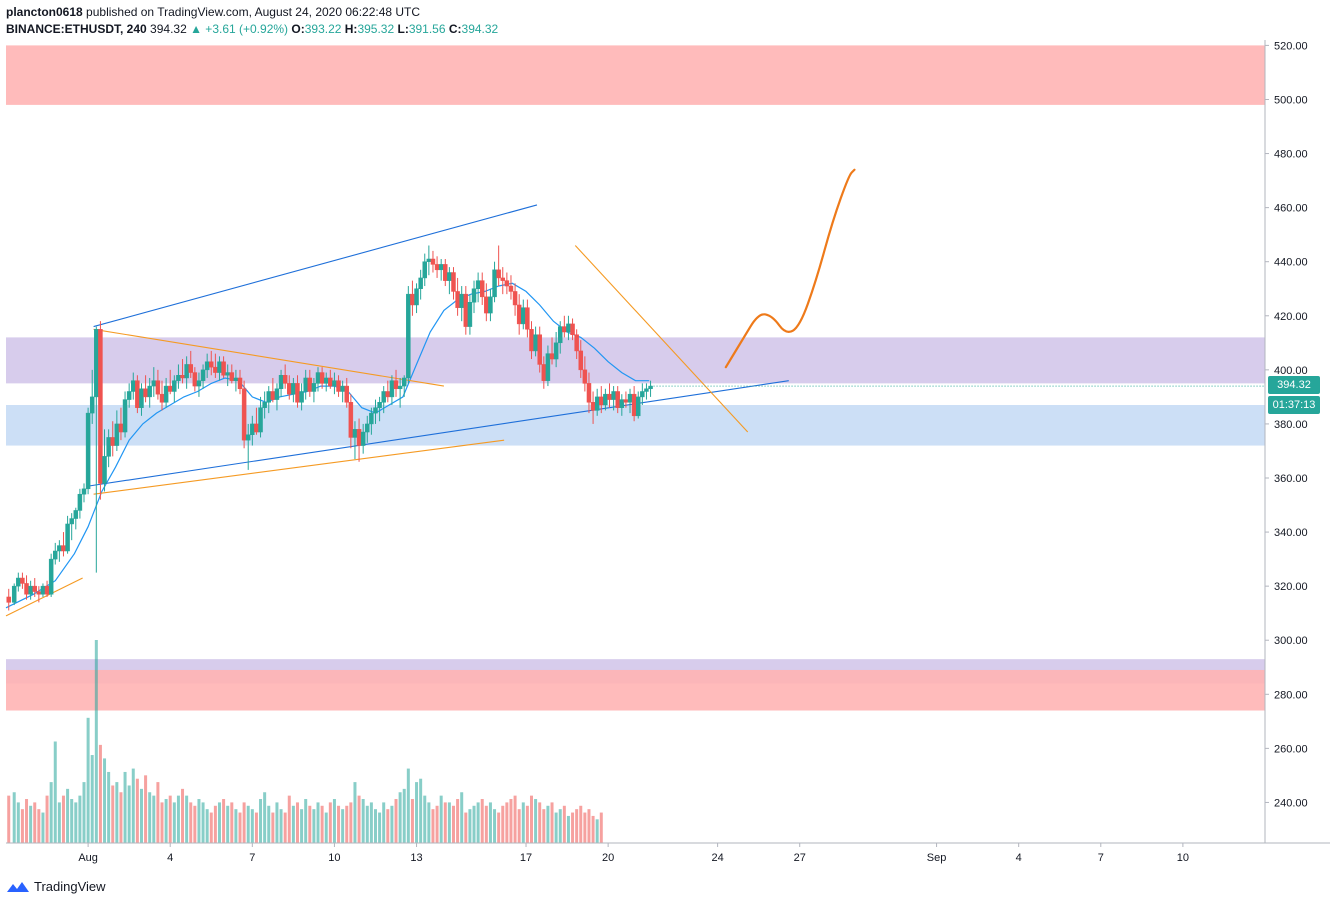 The height and width of the screenshot is (907, 1339). I want to click on y-tick-label: 520.00, so click(1291, 46).